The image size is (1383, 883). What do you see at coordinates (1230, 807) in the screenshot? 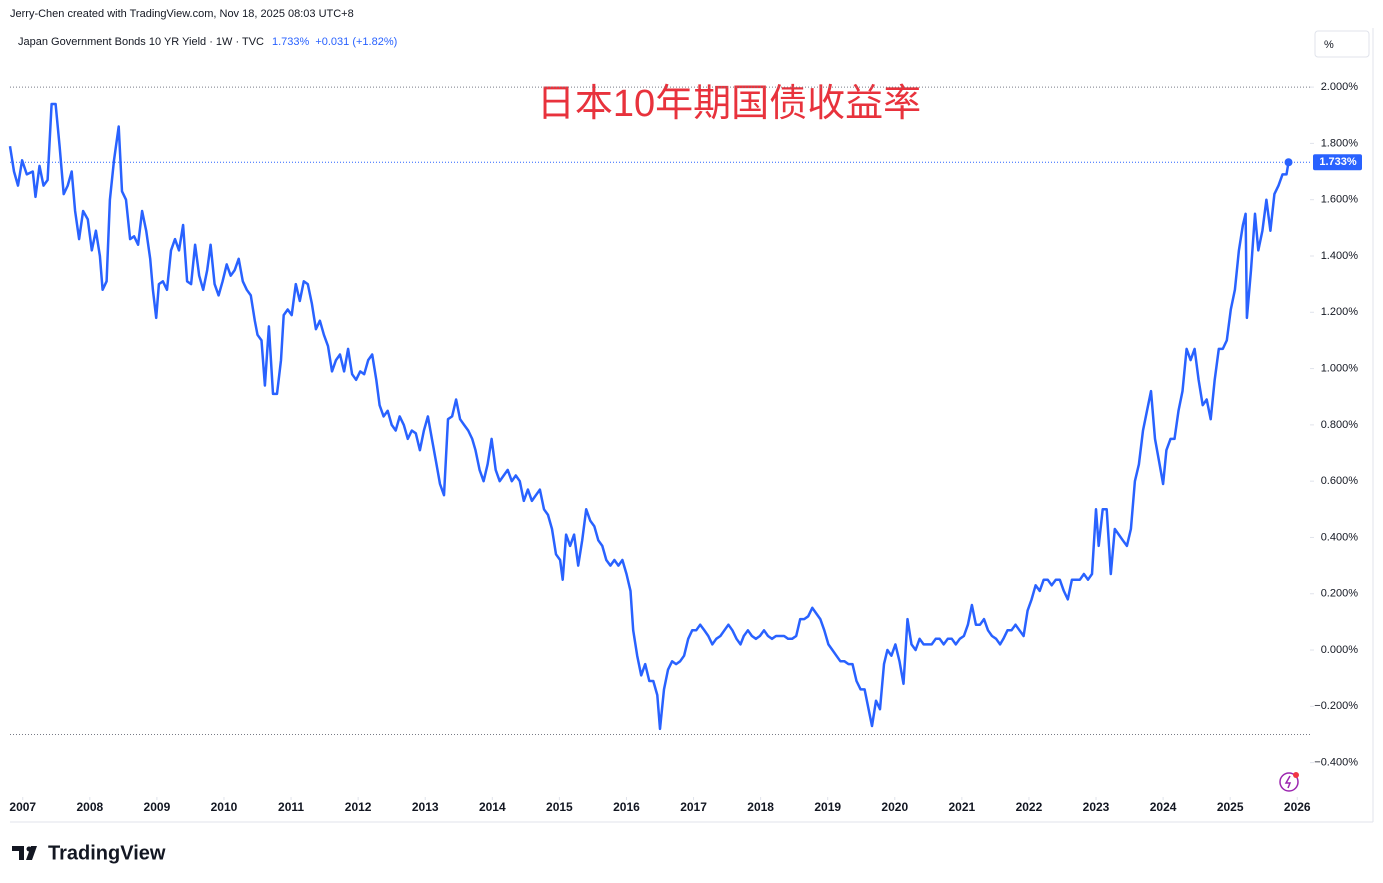
I see `x-tick-label: 2025` at bounding box center [1230, 807].